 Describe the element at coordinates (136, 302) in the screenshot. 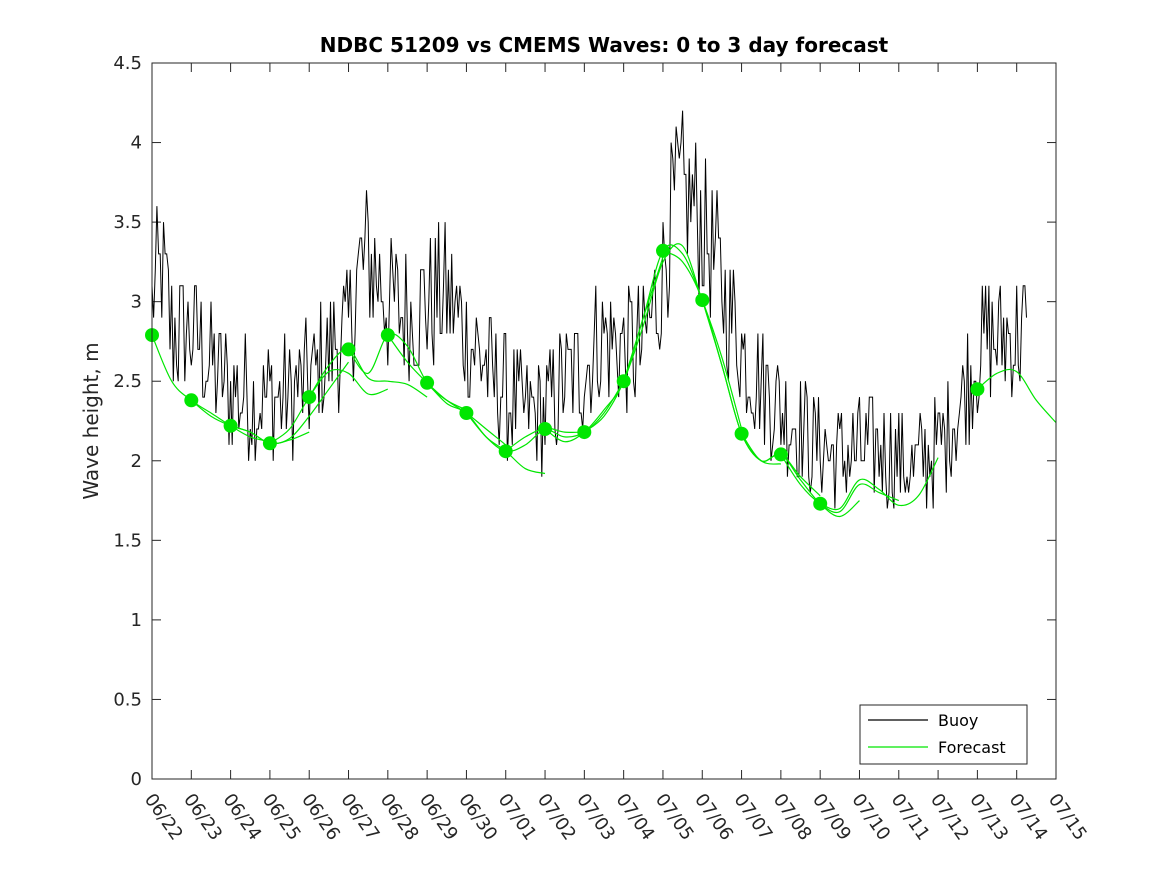

I see `y-tick-label: 3` at that location.